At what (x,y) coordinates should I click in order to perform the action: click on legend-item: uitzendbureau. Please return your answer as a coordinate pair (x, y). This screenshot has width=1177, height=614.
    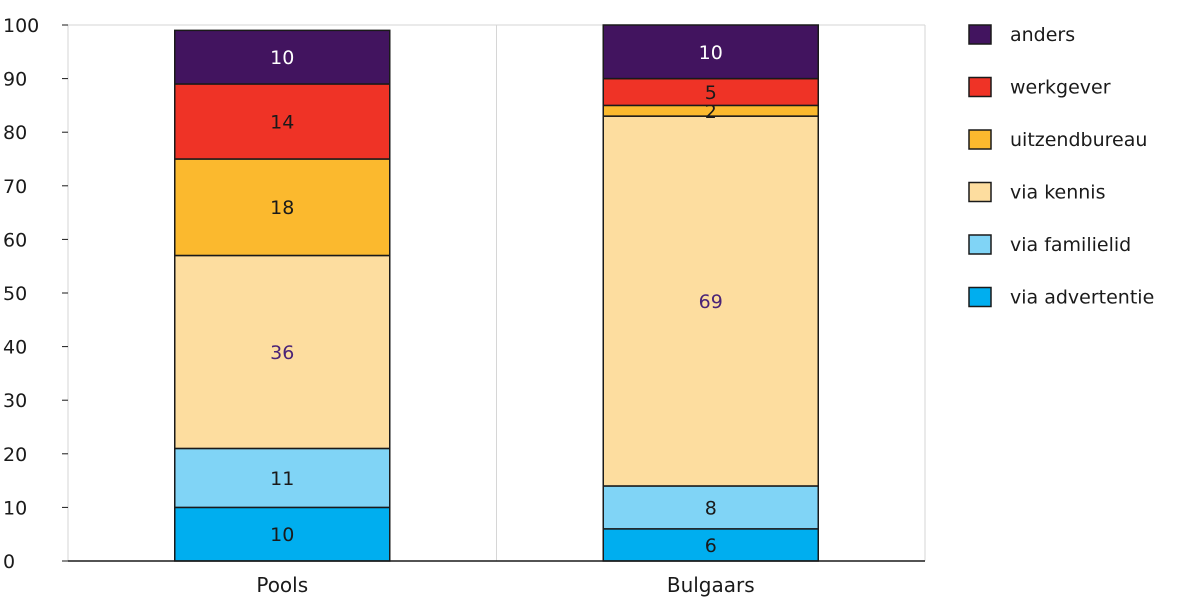
    Looking at the image, I should click on (1057, 140).